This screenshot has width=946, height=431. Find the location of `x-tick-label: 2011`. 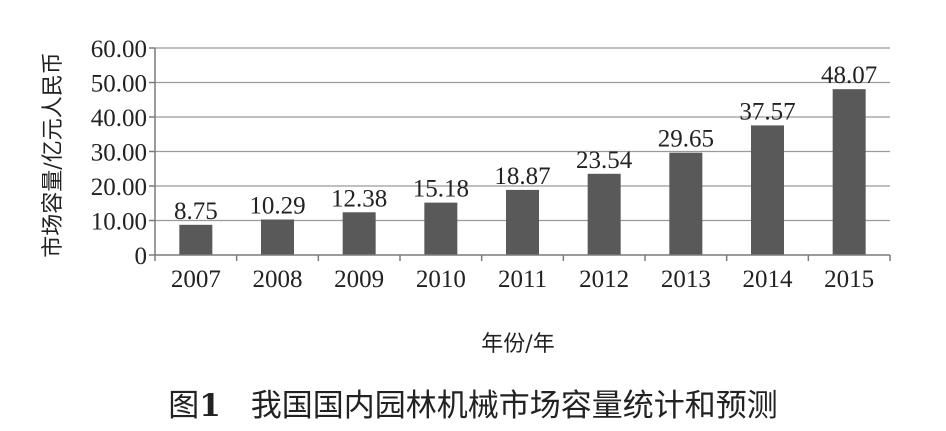

x-tick-label: 2011 is located at coordinates (522, 279).